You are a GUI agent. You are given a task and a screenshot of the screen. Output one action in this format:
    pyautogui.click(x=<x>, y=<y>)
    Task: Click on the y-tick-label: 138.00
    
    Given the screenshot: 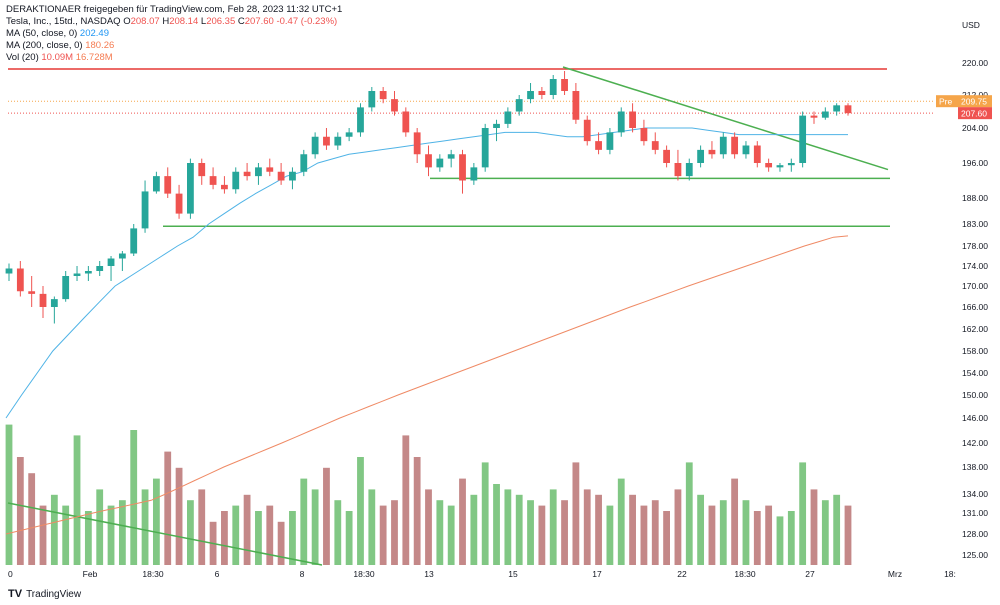 What is the action you would take?
    pyautogui.click(x=975, y=467)
    